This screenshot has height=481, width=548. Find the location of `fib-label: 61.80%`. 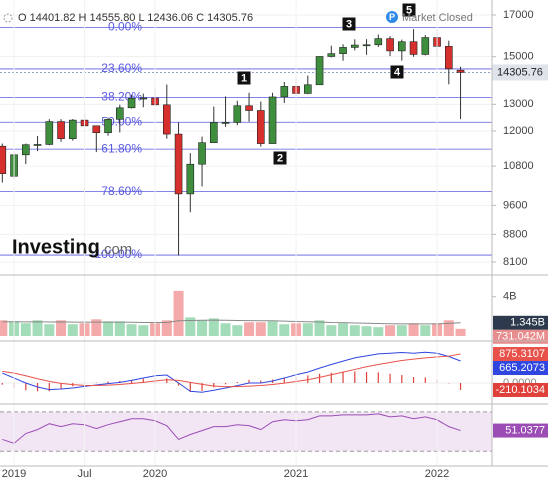

fib-label: 61.80% is located at coordinates (121, 148).